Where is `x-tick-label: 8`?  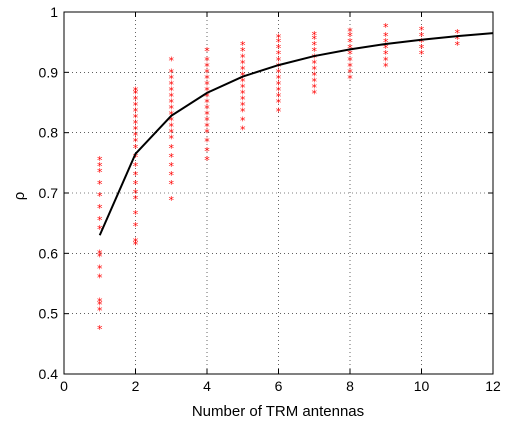
x-tick-label: 8 is located at coordinates (350, 386).